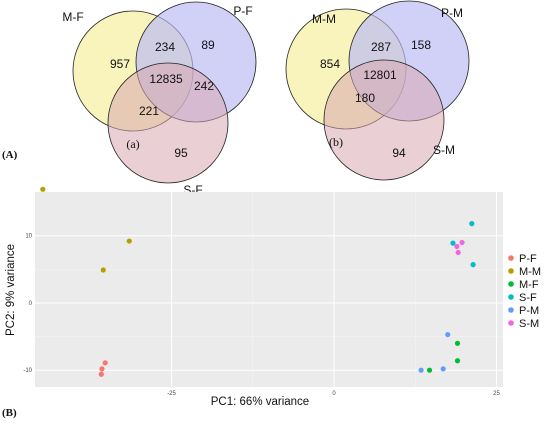 This screenshot has height=424, width=550. I want to click on venn-right-only-1: 854, so click(330, 64).